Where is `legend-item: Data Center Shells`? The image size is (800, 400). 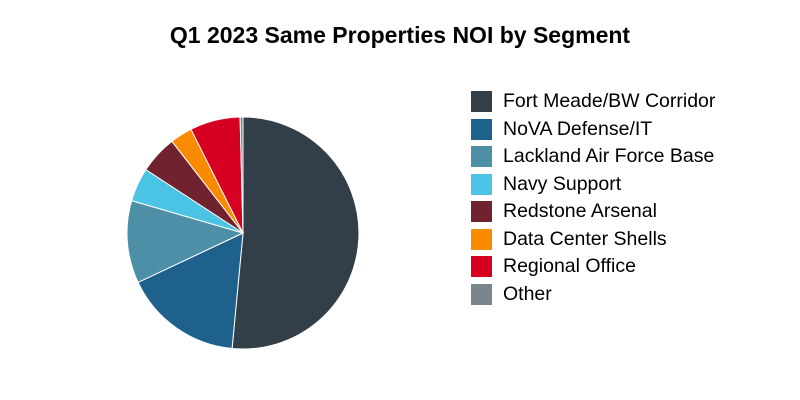 legend-item: Data Center Shells is located at coordinates (635, 240).